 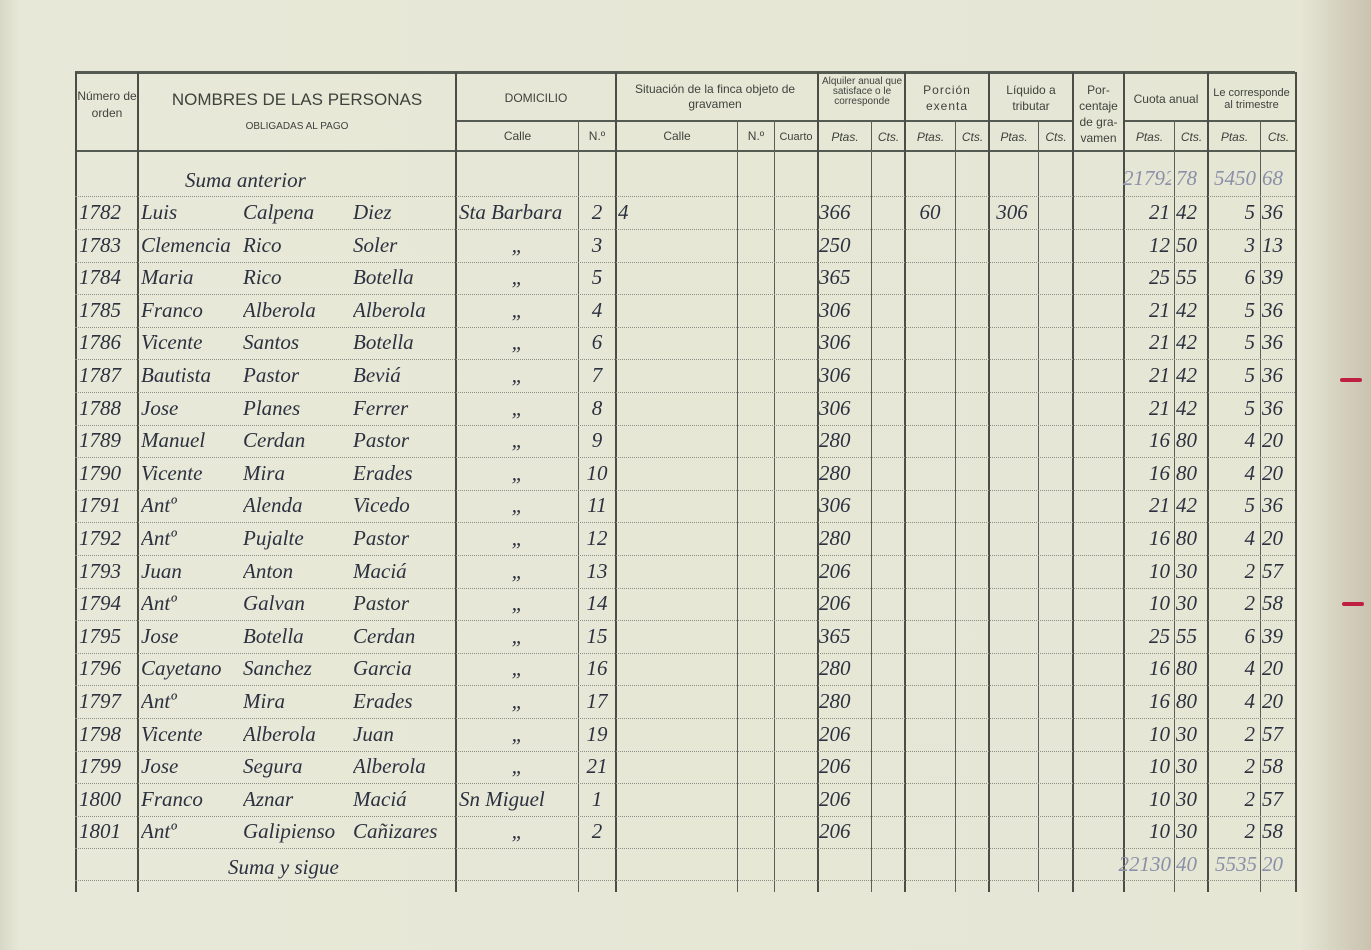 I want to click on row-house-number: 3, so click(x=597, y=245).